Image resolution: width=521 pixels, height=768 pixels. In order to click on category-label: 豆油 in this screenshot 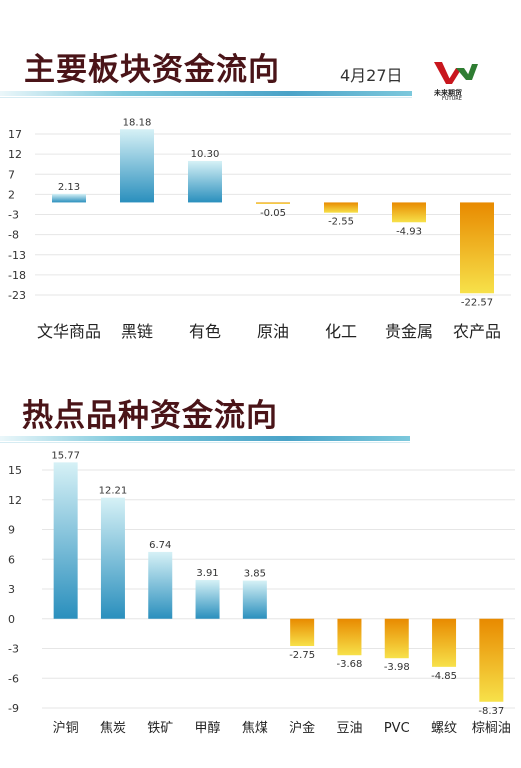, I will do `click(349, 728)`.